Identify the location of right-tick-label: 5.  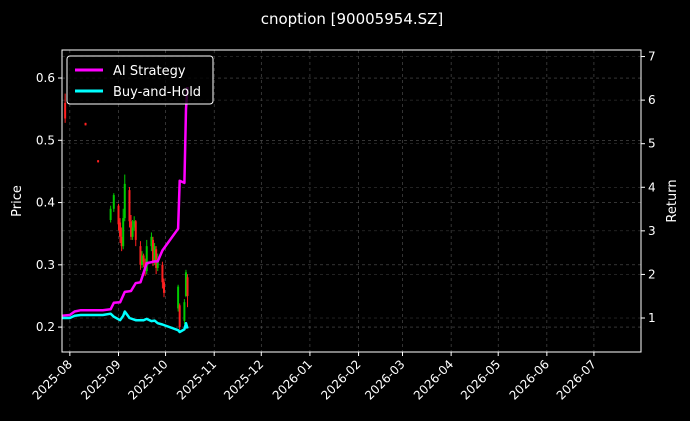
(652, 144).